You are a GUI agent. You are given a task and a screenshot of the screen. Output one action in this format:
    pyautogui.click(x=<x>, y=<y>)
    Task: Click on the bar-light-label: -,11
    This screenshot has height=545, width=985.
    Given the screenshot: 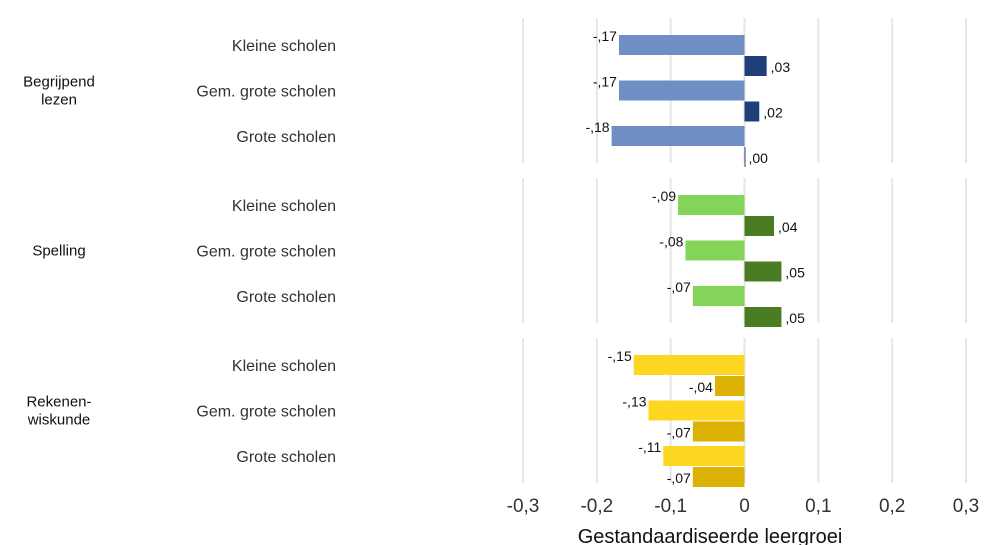 What is the action you would take?
    pyautogui.click(x=649, y=447)
    